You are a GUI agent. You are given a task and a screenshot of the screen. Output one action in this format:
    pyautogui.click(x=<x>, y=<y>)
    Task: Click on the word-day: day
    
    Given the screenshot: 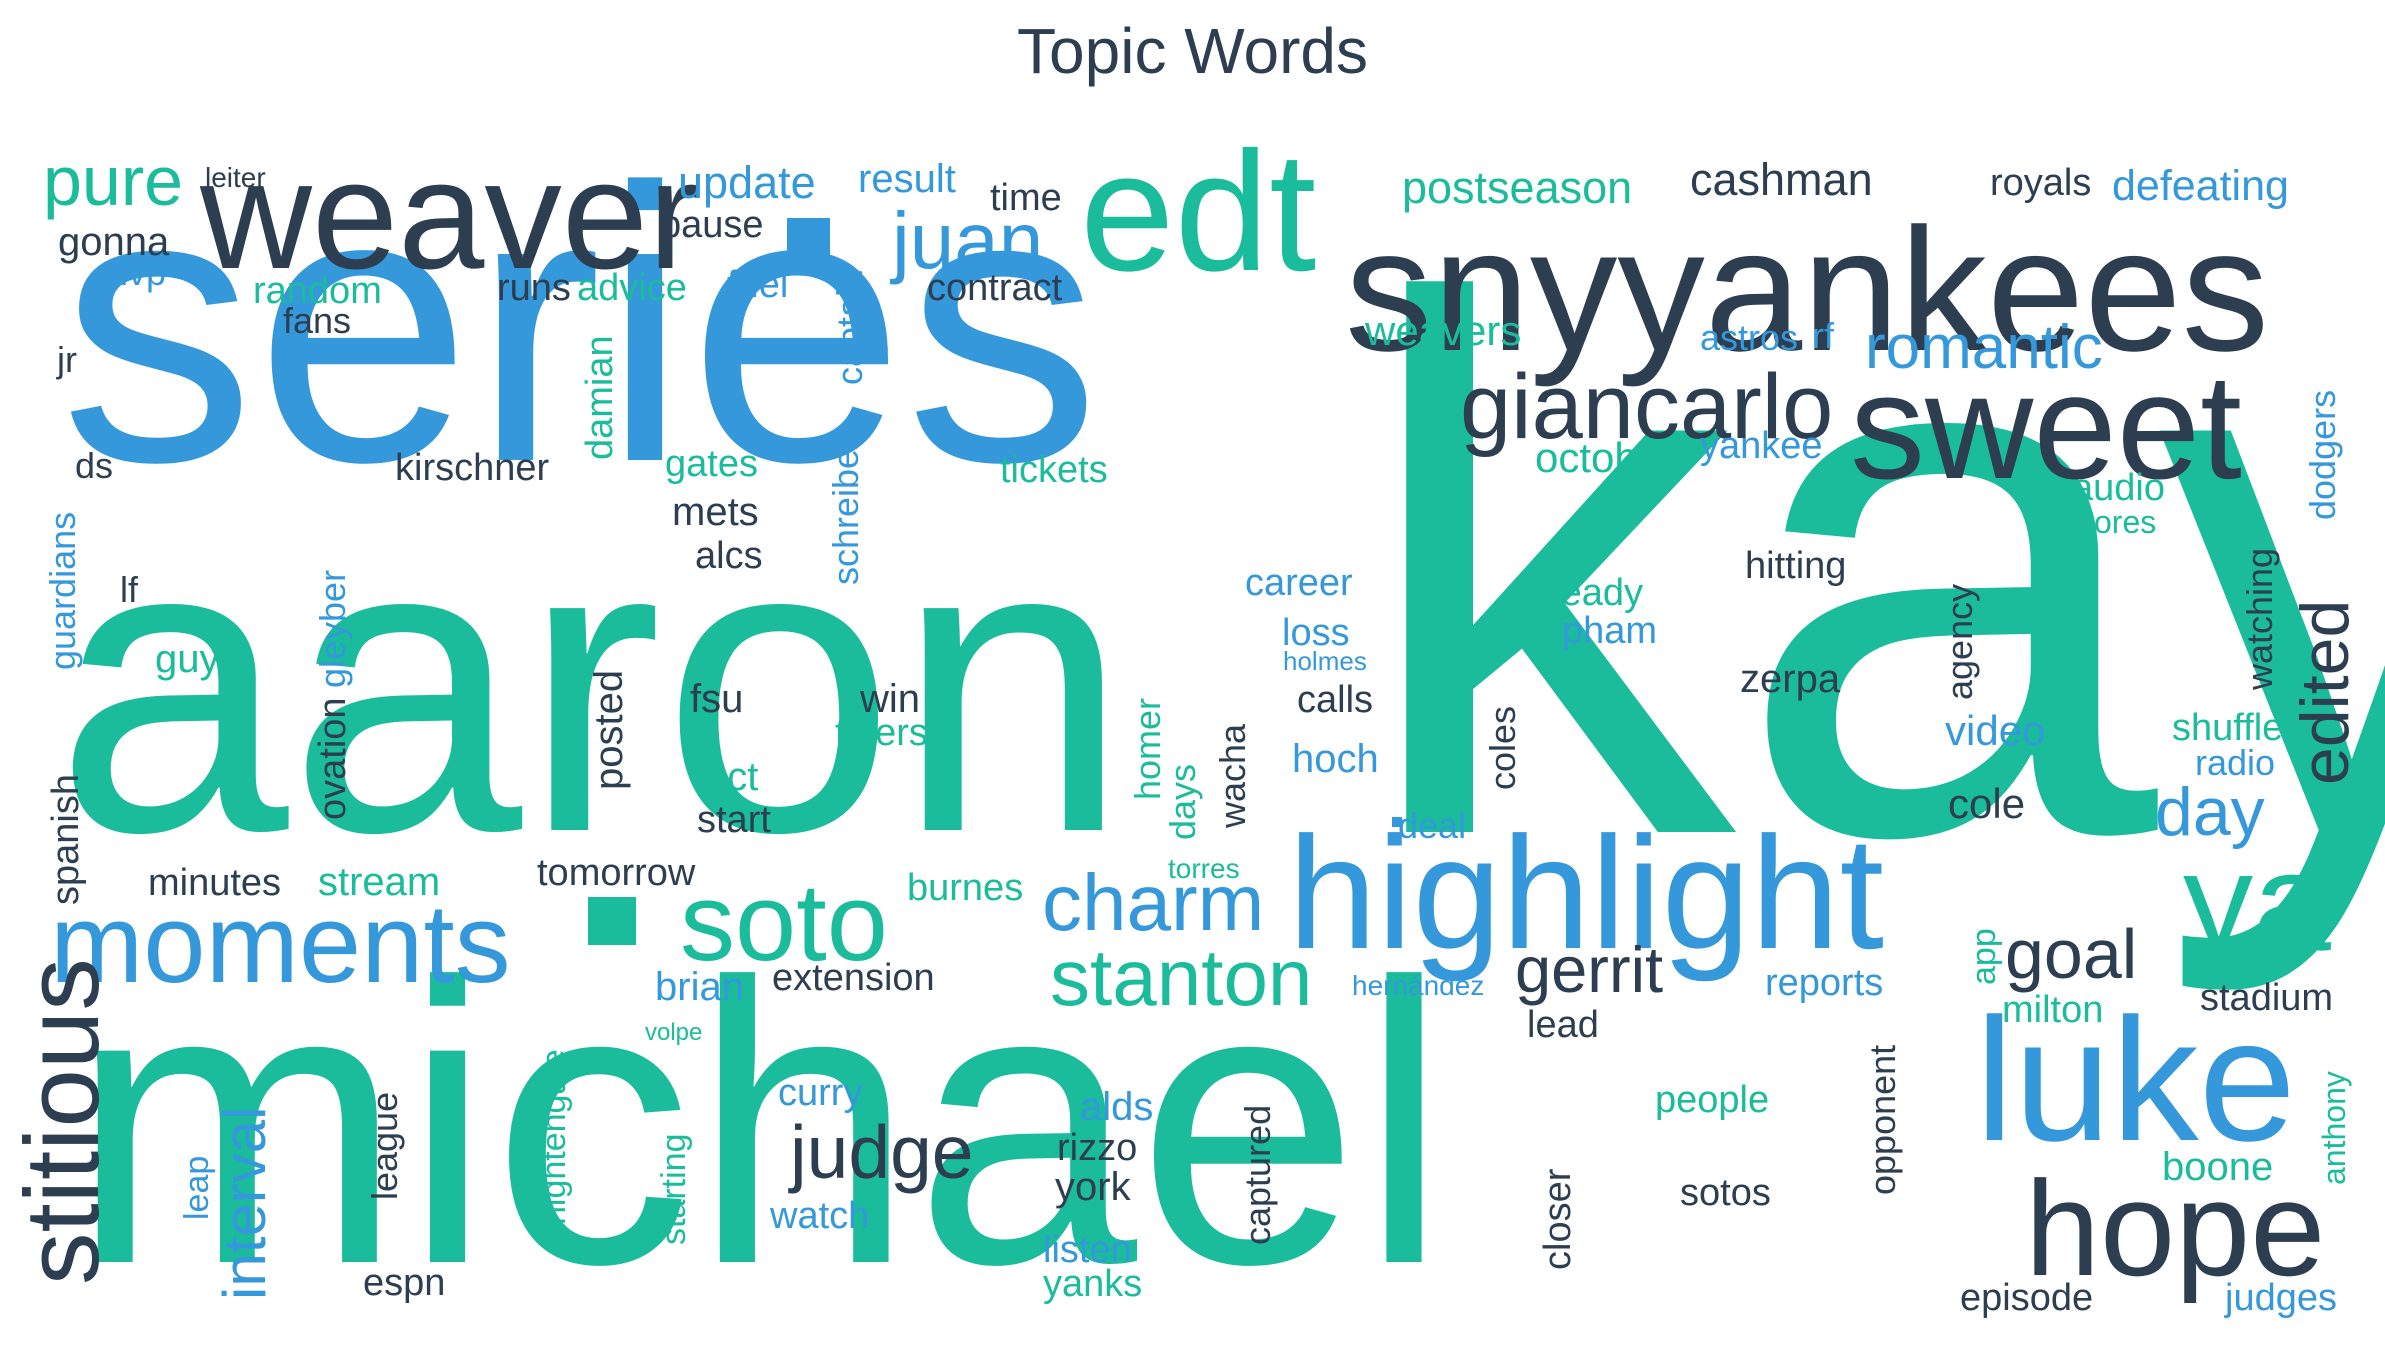 What is the action you would take?
    pyautogui.click(x=2210, y=812)
    